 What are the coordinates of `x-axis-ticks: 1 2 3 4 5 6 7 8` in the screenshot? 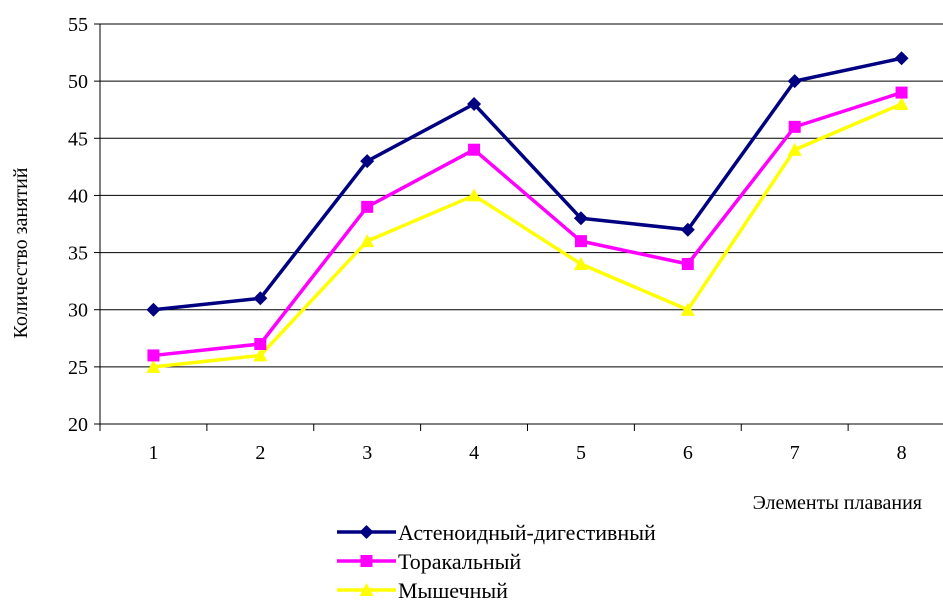 It's located at (503, 444).